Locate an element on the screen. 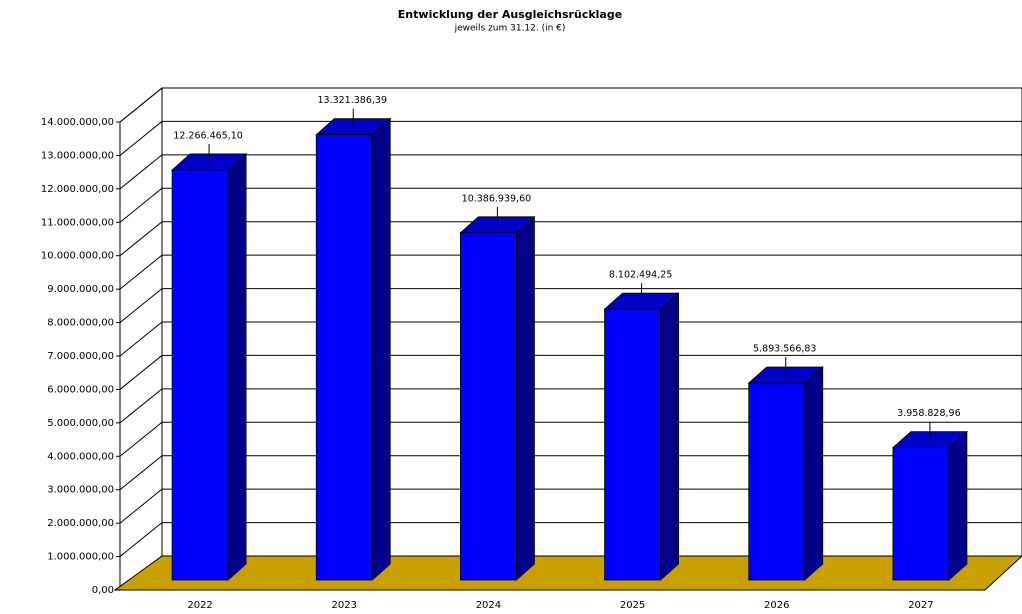 The image size is (1022, 614). value-label: 8.102.494,25 is located at coordinates (640, 275).